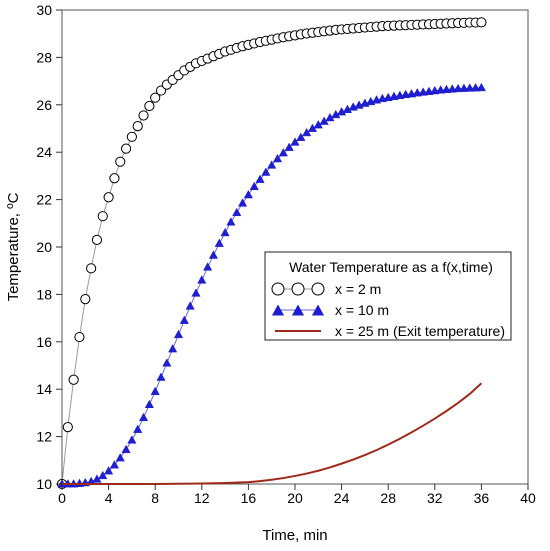 Image resolution: width=550 pixels, height=551 pixels. What do you see at coordinates (388, 498) in the screenshot?
I see `x-tick-label: 28` at bounding box center [388, 498].